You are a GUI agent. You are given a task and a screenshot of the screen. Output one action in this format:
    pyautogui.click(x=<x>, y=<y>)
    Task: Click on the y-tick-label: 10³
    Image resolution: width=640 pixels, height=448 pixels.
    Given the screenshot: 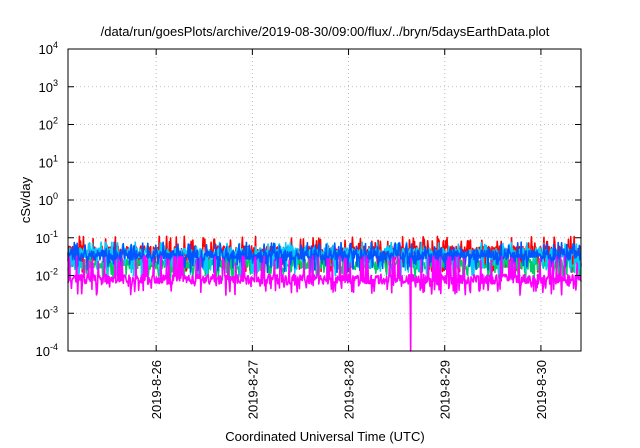 What is the action you would take?
    pyautogui.click(x=48, y=86)
    